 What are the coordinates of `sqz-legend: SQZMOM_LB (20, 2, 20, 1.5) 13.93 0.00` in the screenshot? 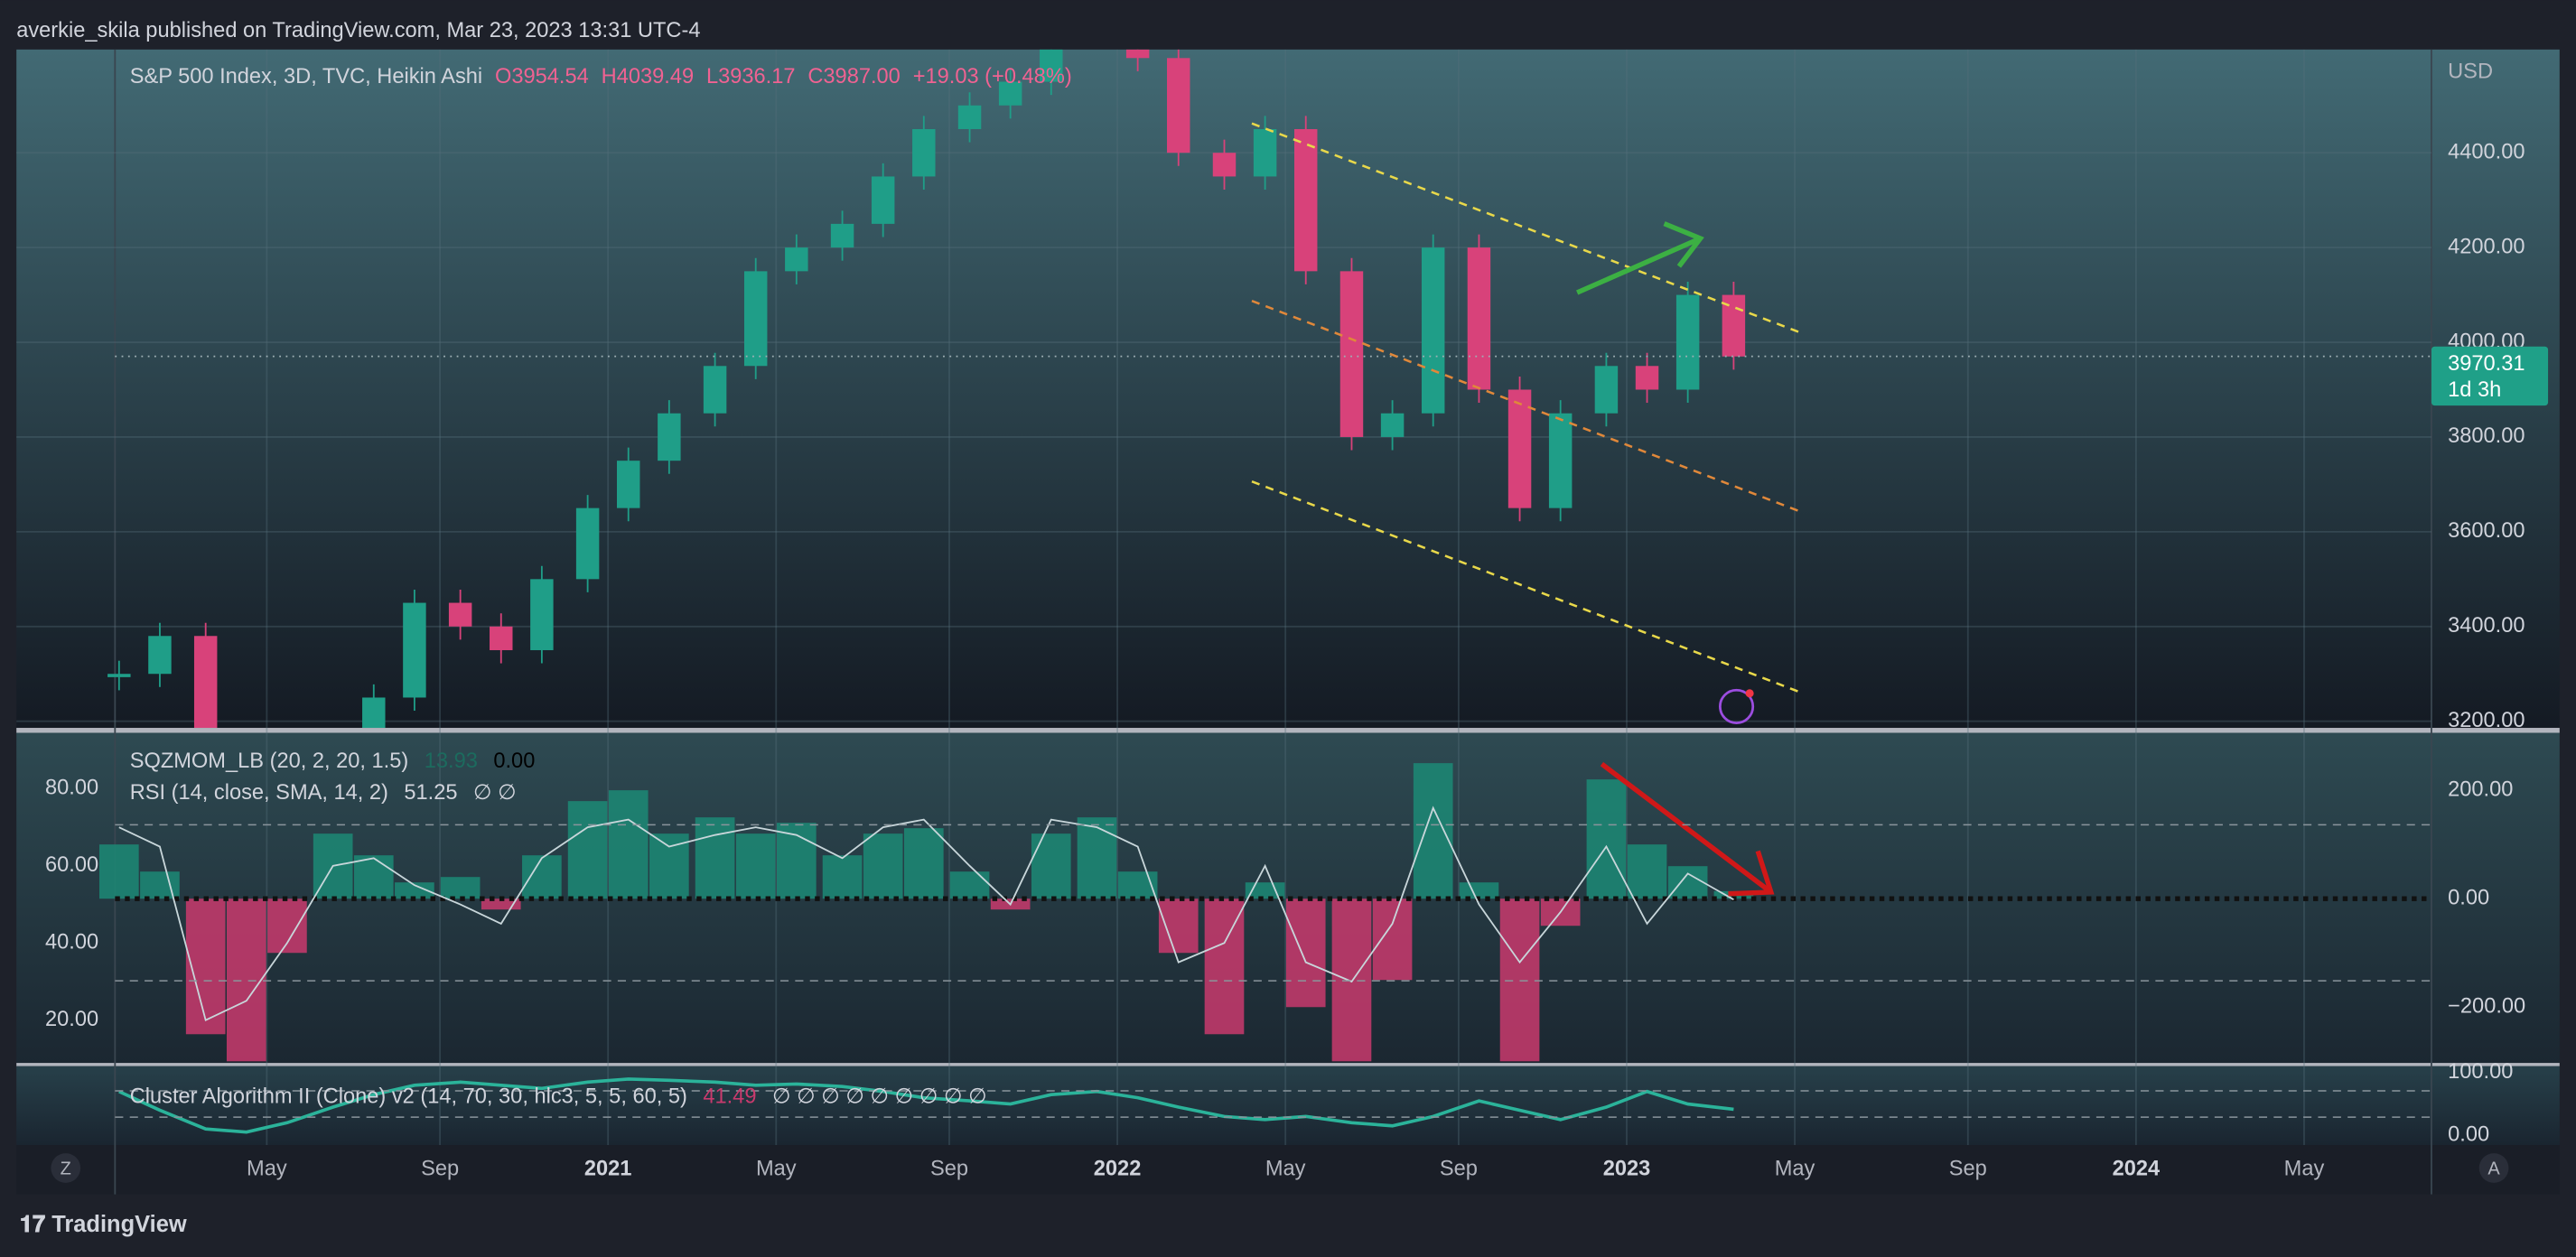 It's located at (333, 761).